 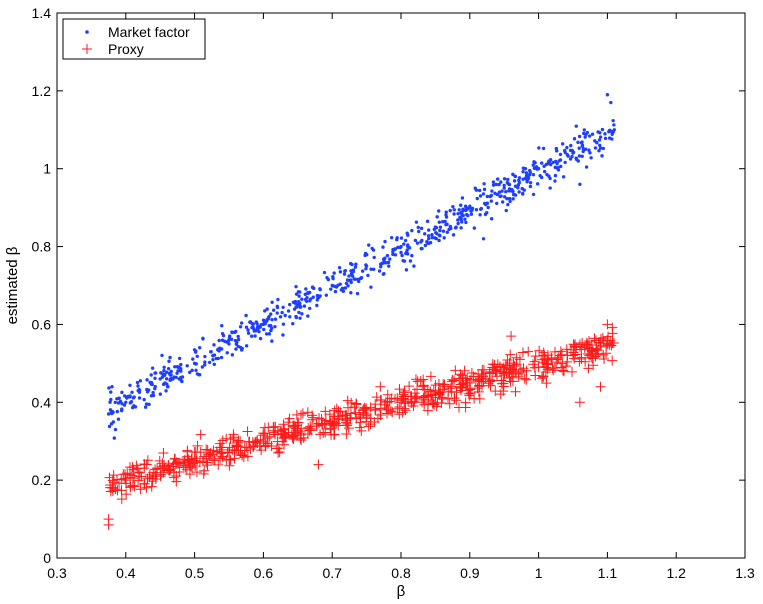 What do you see at coordinates (87, 49) in the screenshot?
I see `legend-marker-proxy` at bounding box center [87, 49].